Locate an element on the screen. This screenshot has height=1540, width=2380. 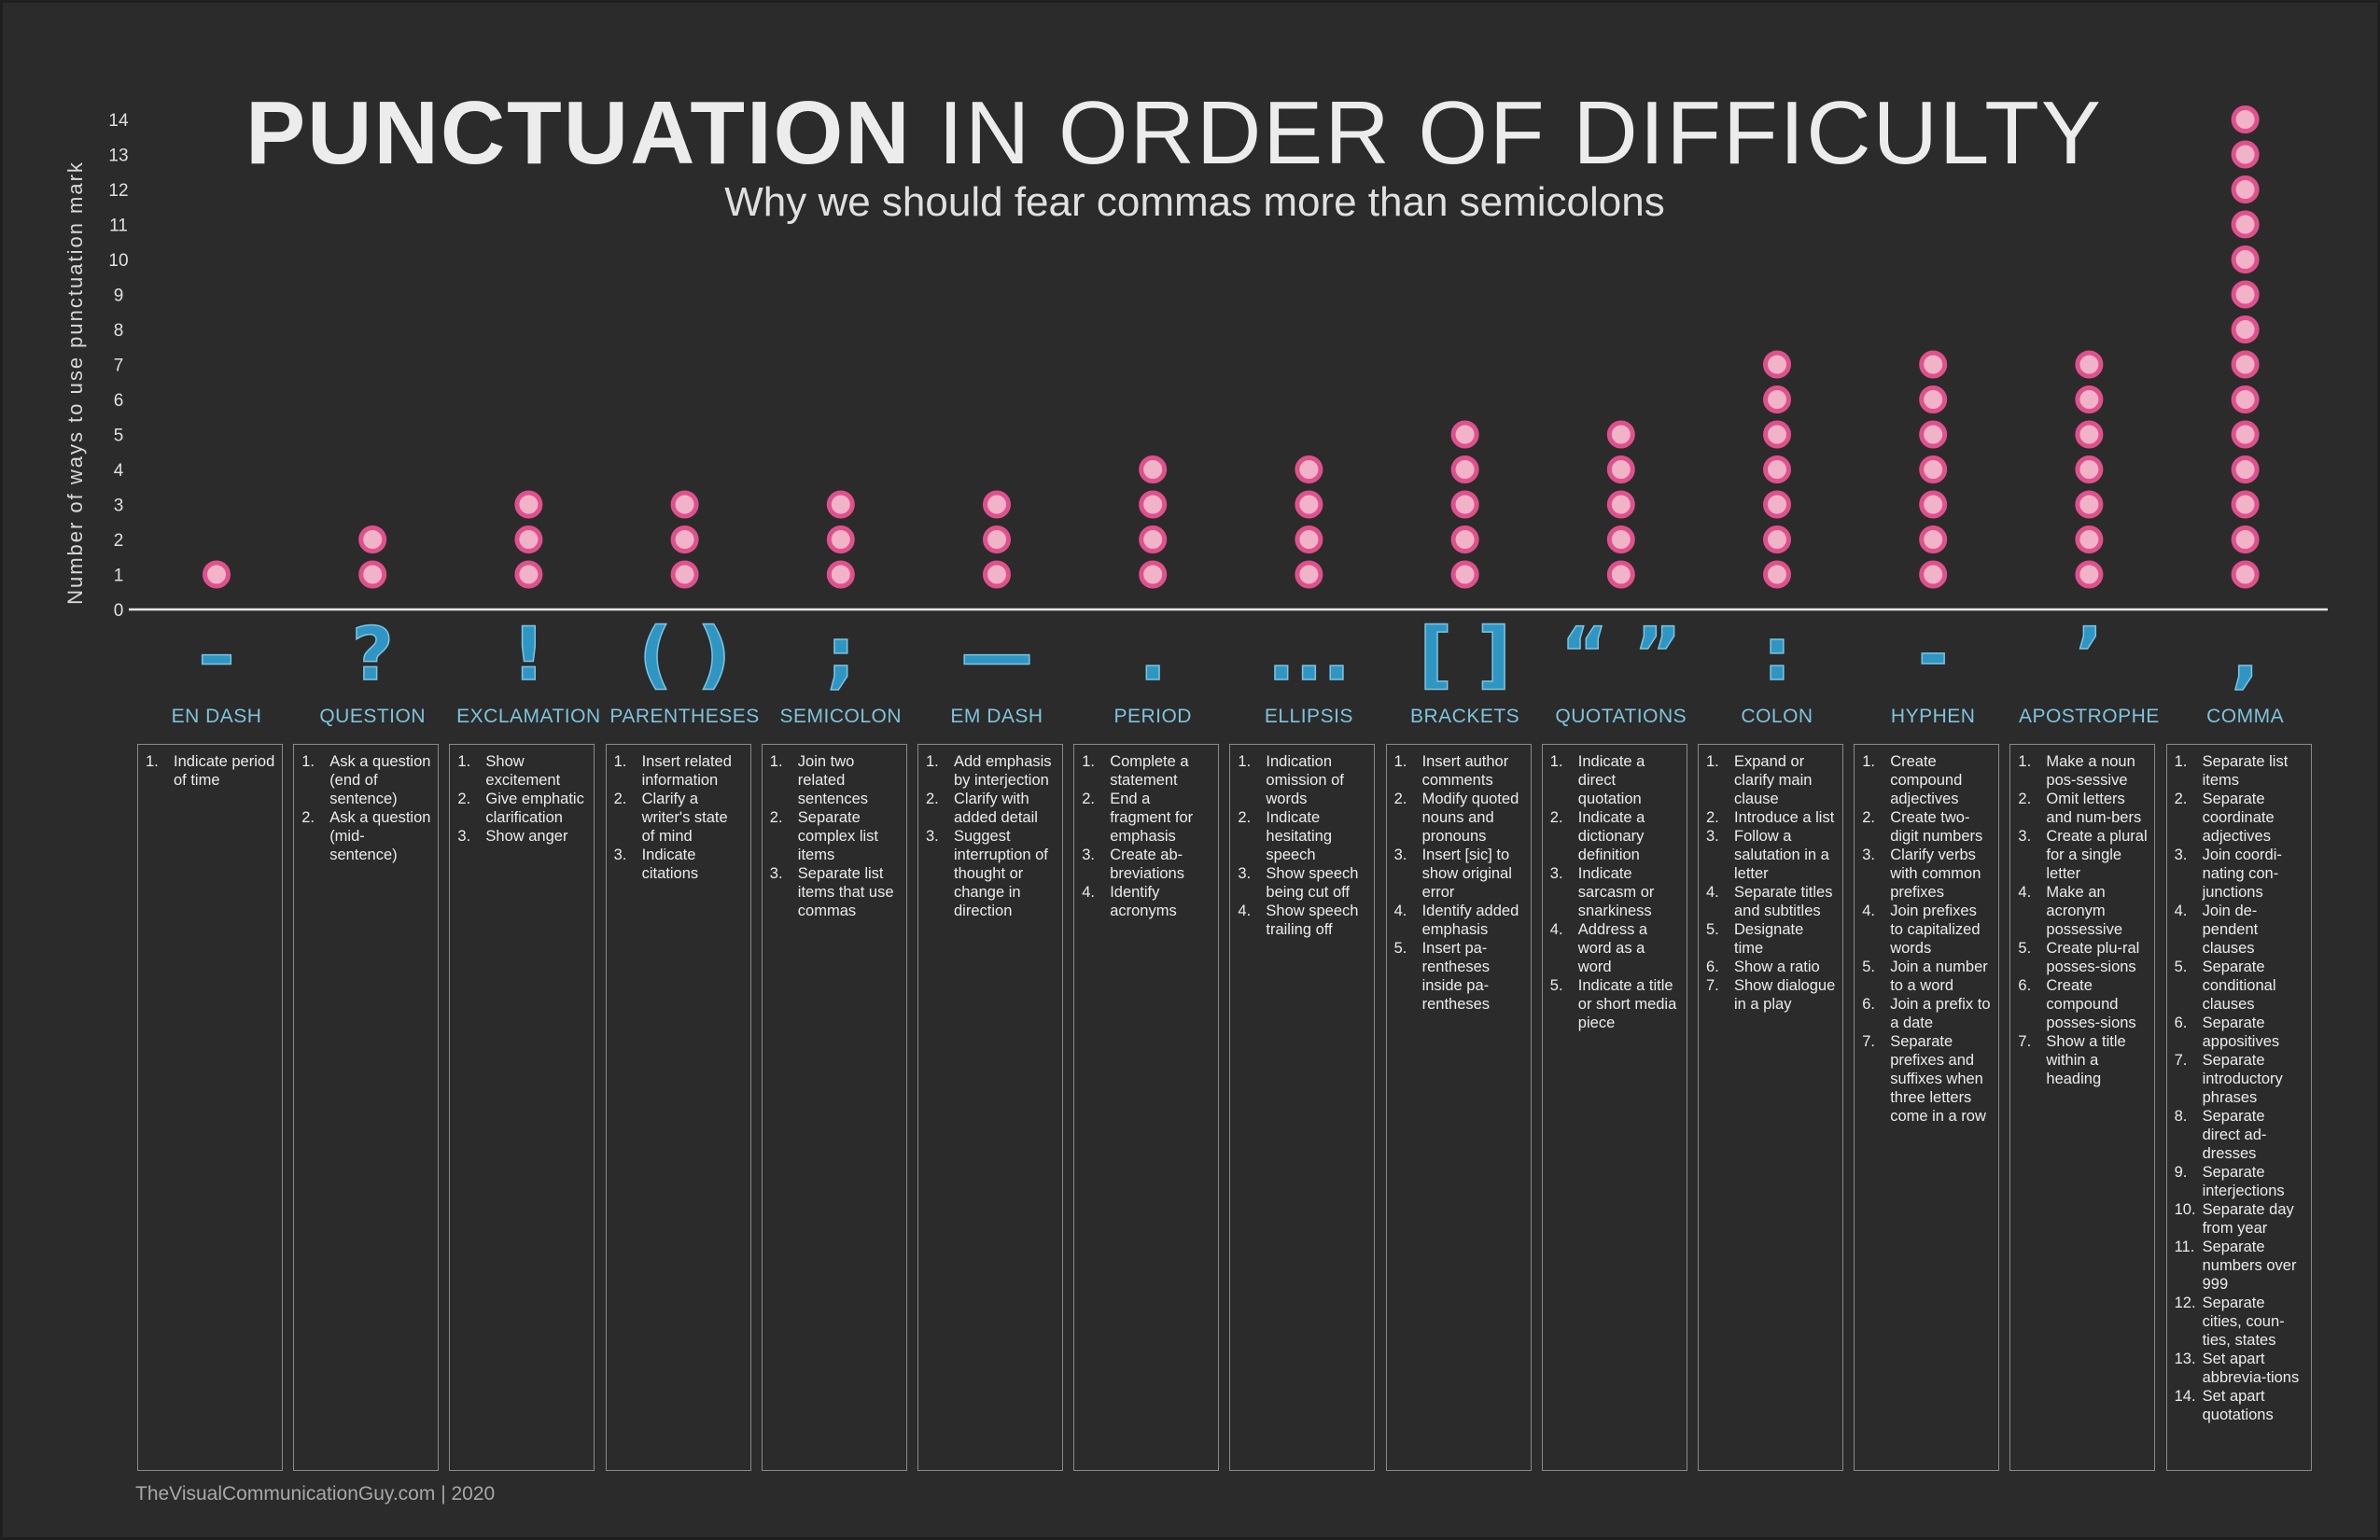
list-item: 1. Indication omission of words is located at coordinates (1302, 780).